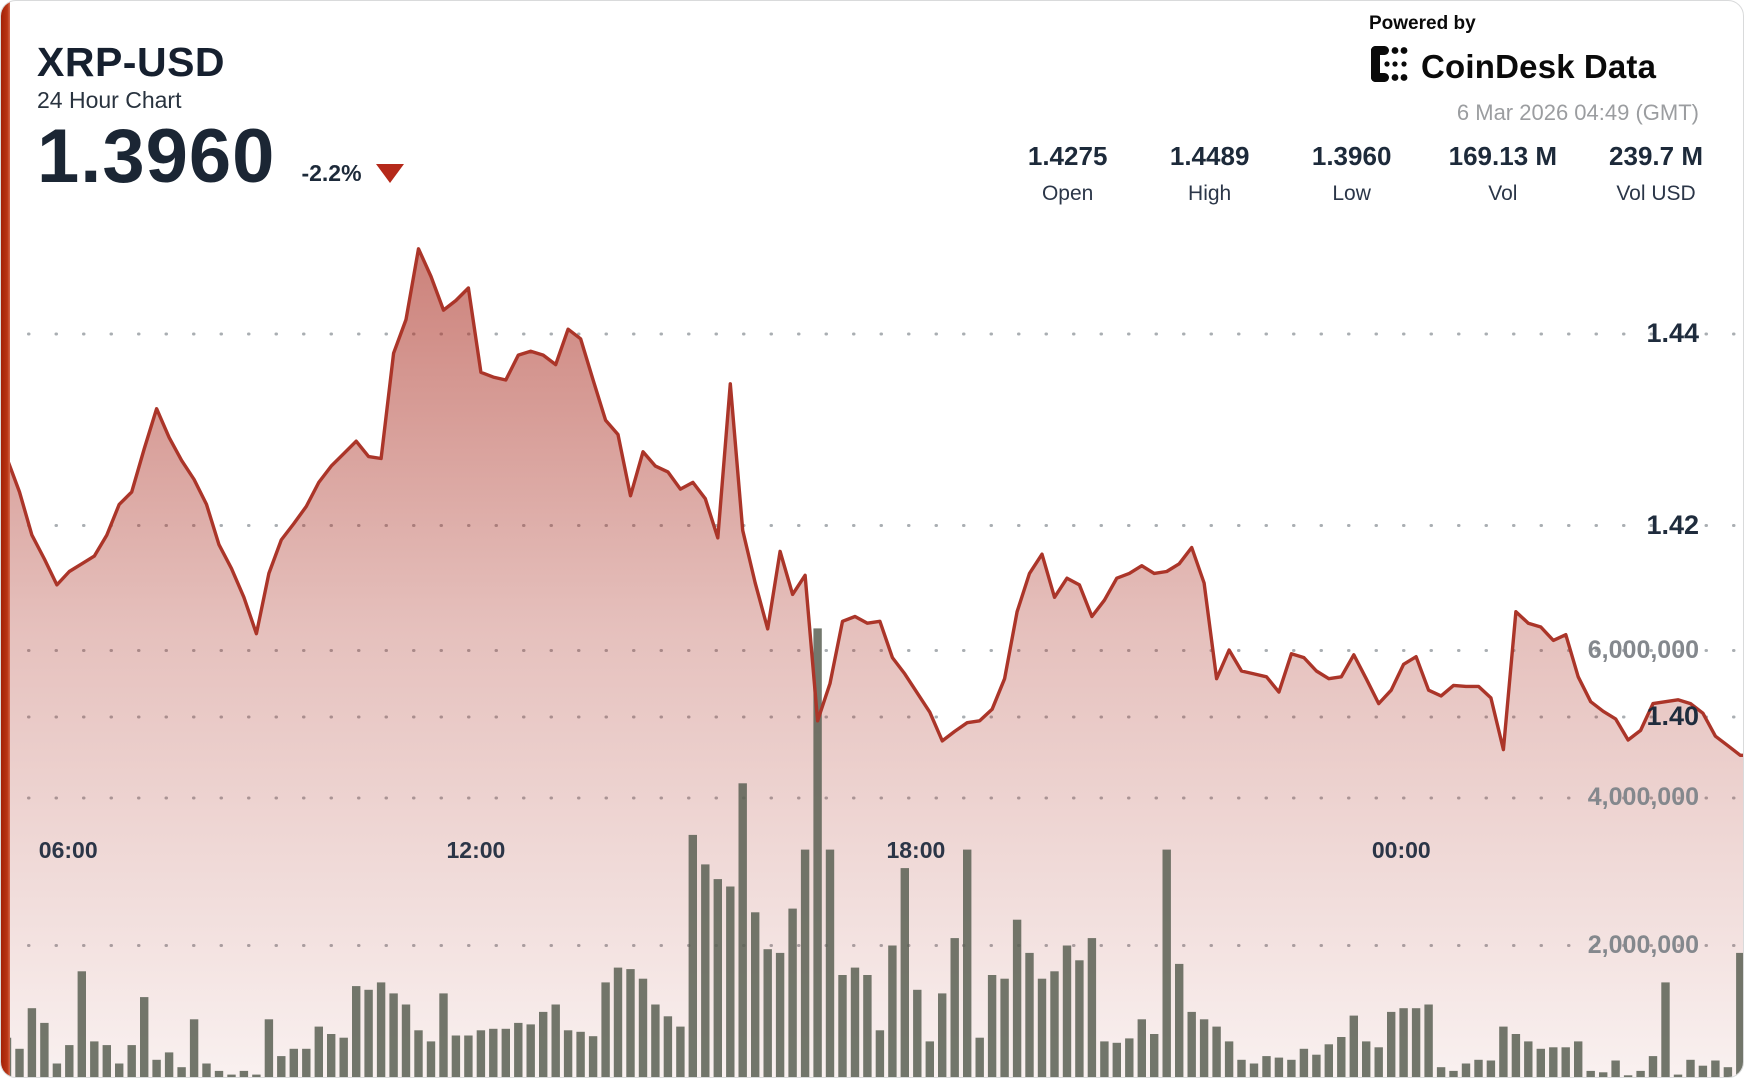 This screenshot has height=1080, width=1746. What do you see at coordinates (1068, 173) in the screenshot?
I see `stat-open: 1.4275 Open` at bounding box center [1068, 173].